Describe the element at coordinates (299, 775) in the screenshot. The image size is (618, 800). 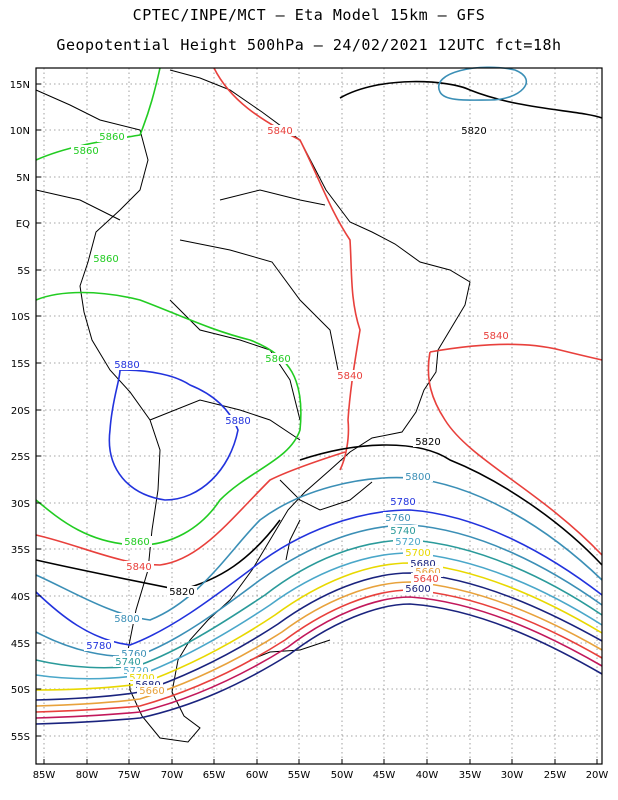
I see `lon-tick-label: 55W` at that location.